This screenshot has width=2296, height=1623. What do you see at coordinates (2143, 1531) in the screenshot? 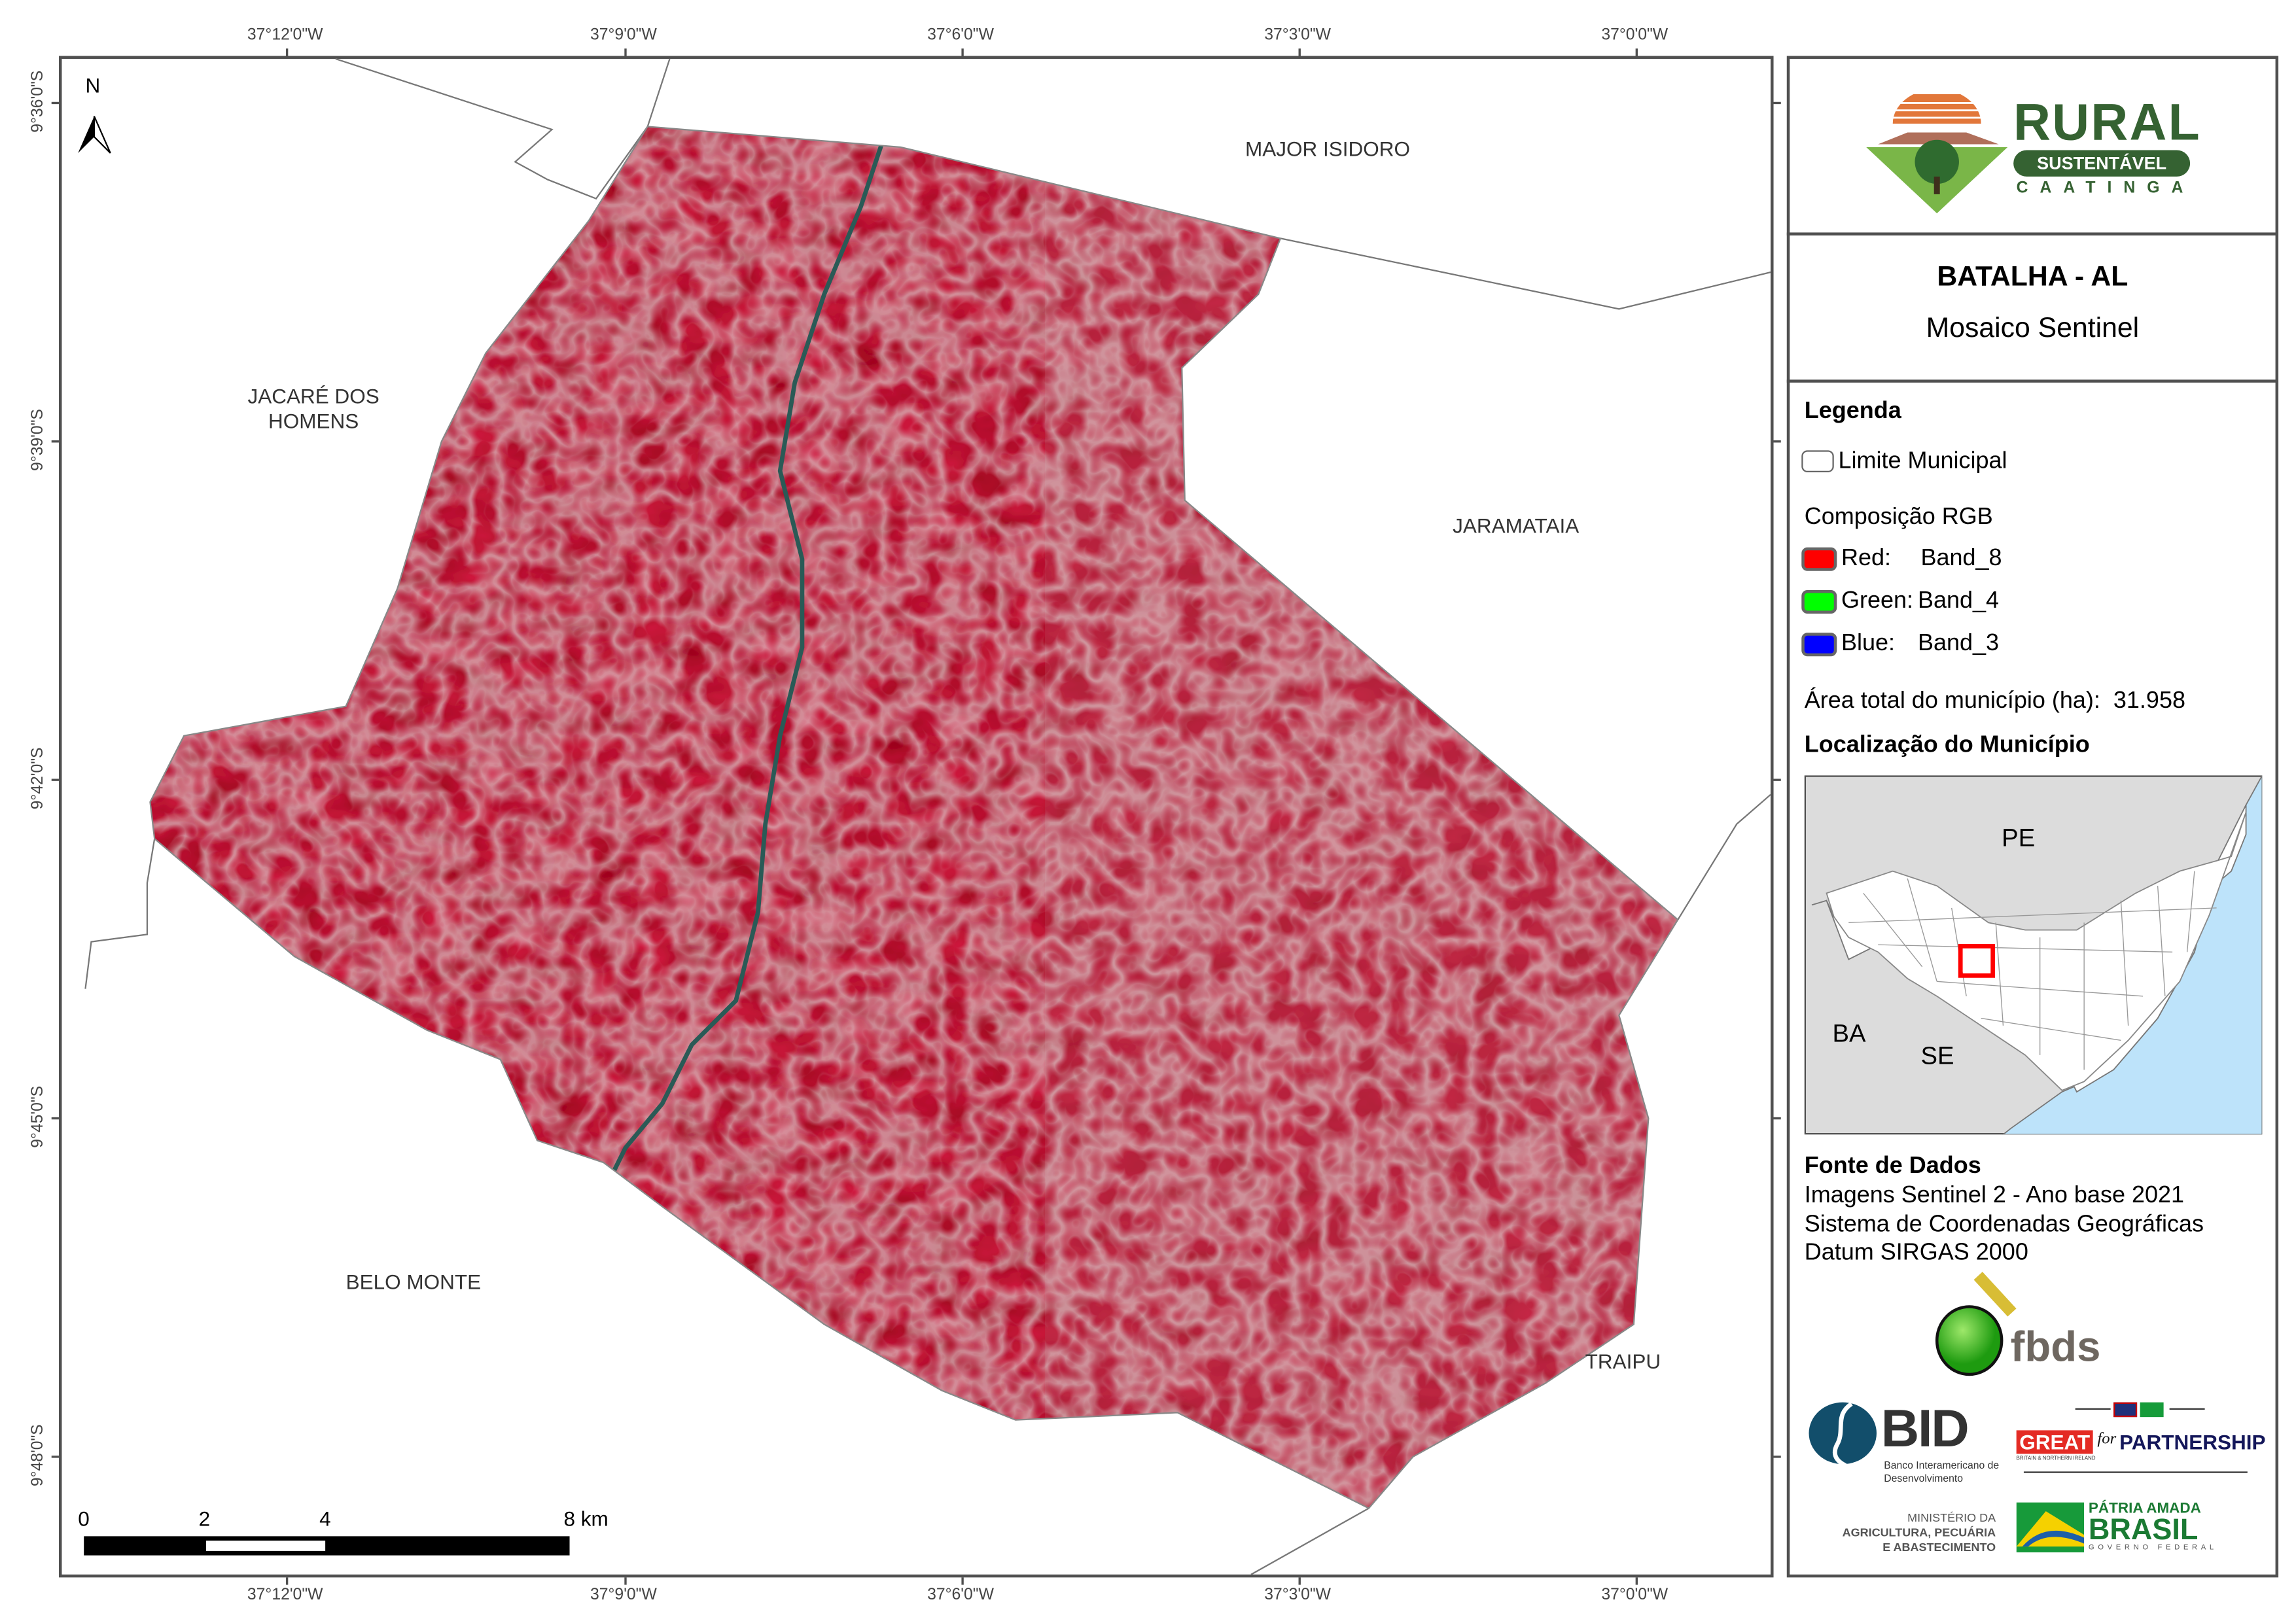
I see `brasil-line2: BRASIL` at bounding box center [2143, 1531].